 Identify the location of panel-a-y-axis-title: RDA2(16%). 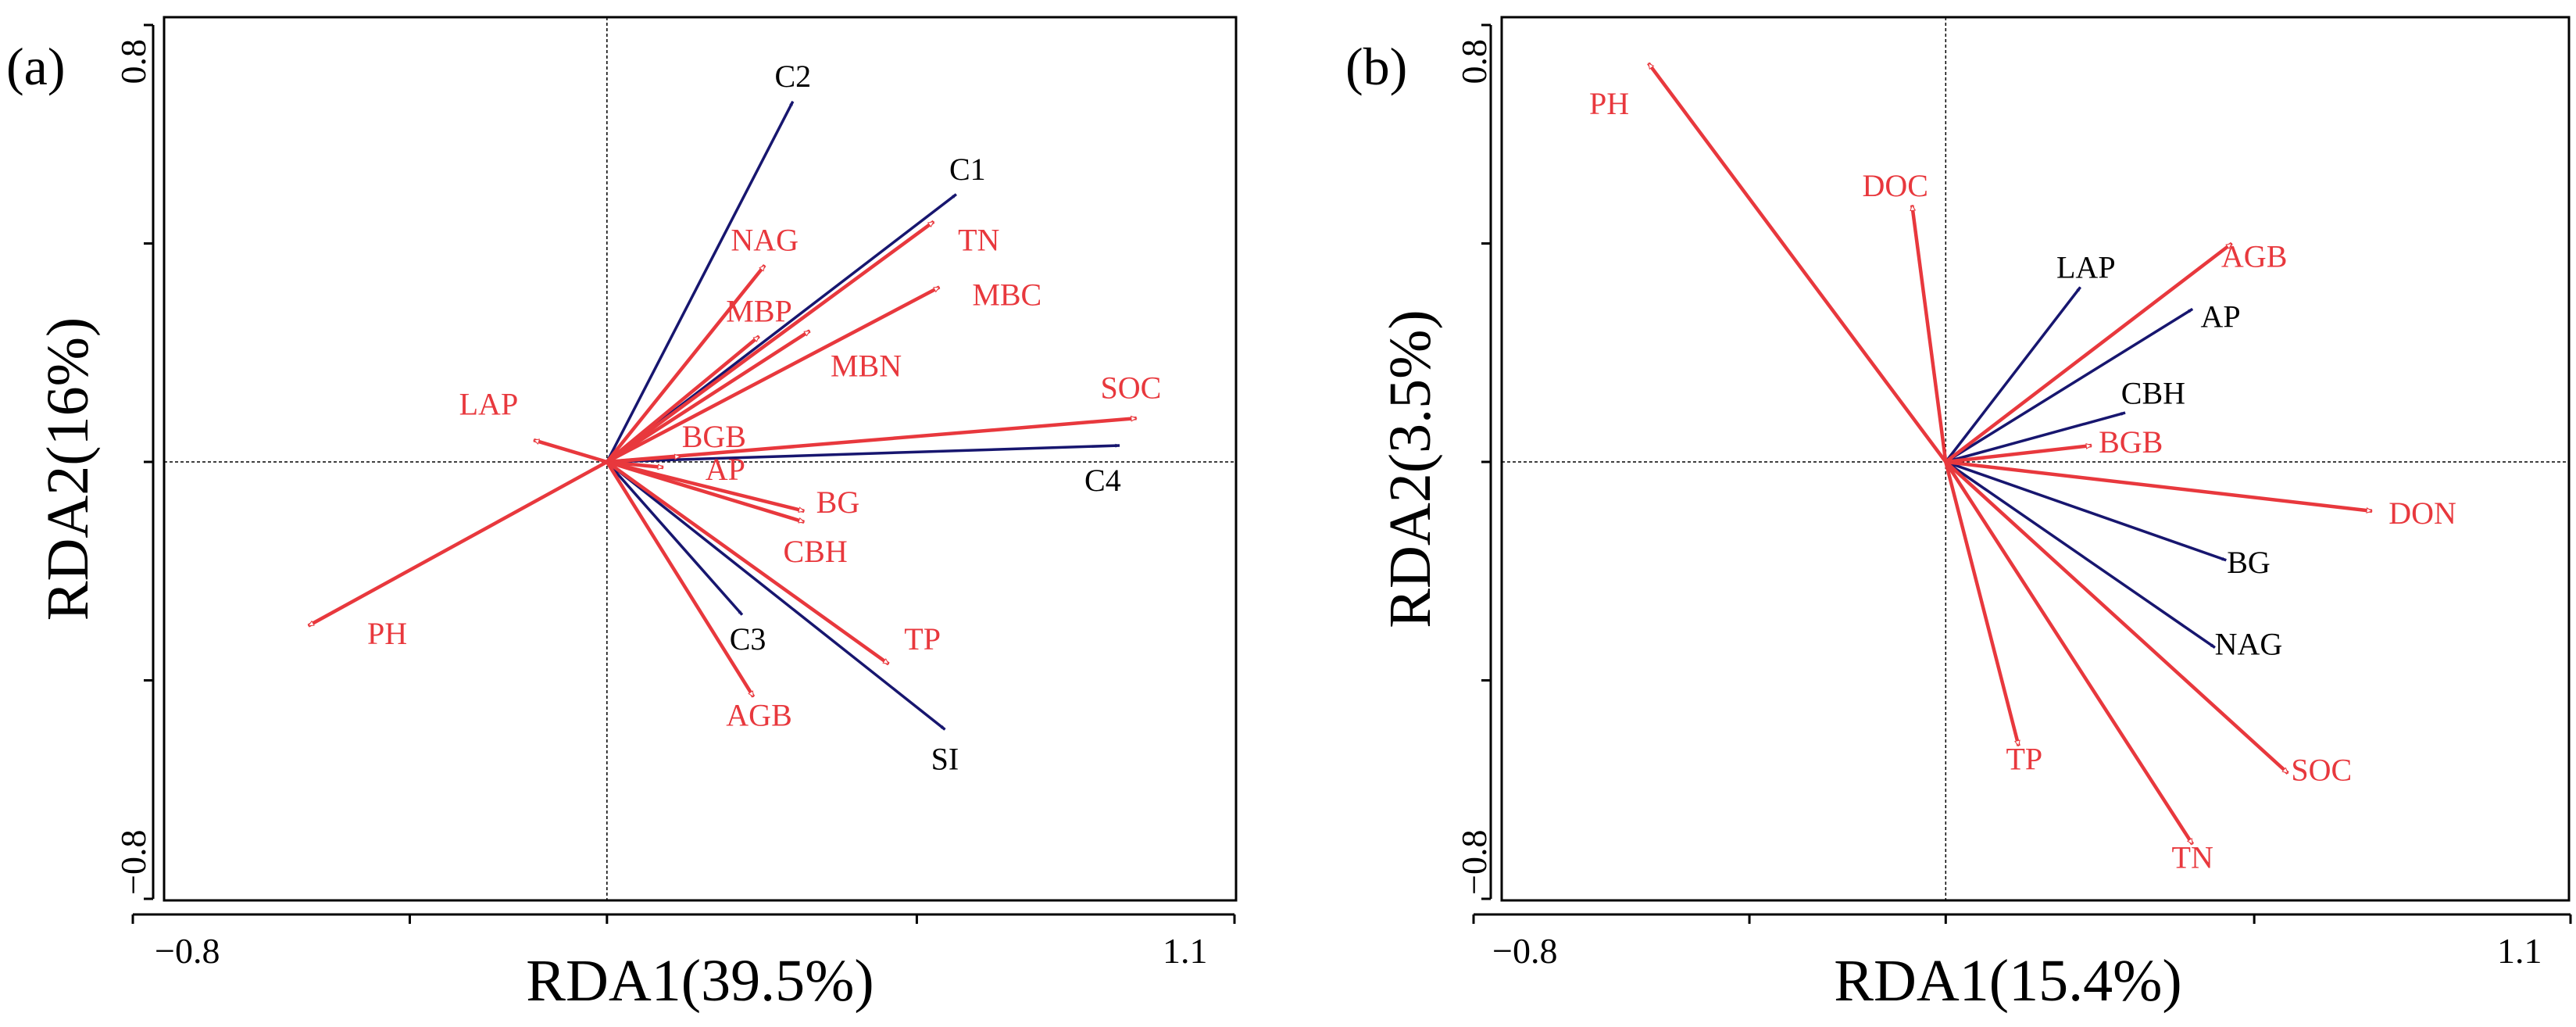
(68, 469).